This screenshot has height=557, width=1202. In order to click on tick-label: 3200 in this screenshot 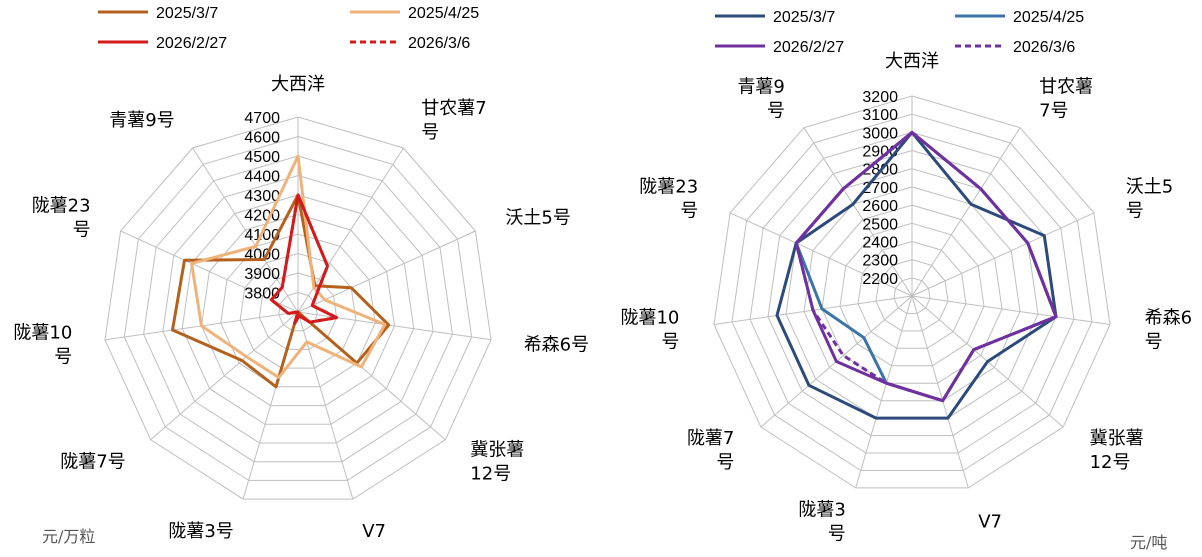, I will do `click(880, 97)`.